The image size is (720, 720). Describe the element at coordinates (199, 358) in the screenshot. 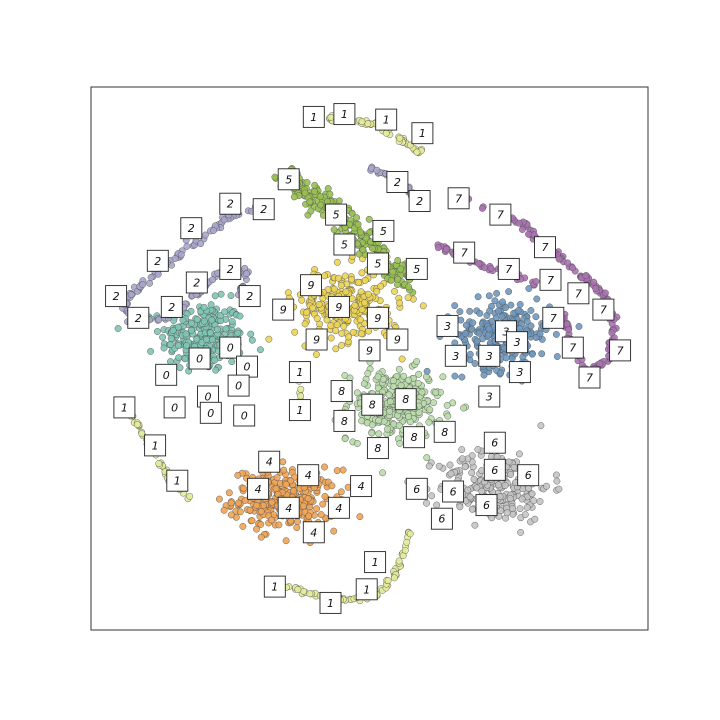

I see `thumbnail-digit-0: 0` at that location.